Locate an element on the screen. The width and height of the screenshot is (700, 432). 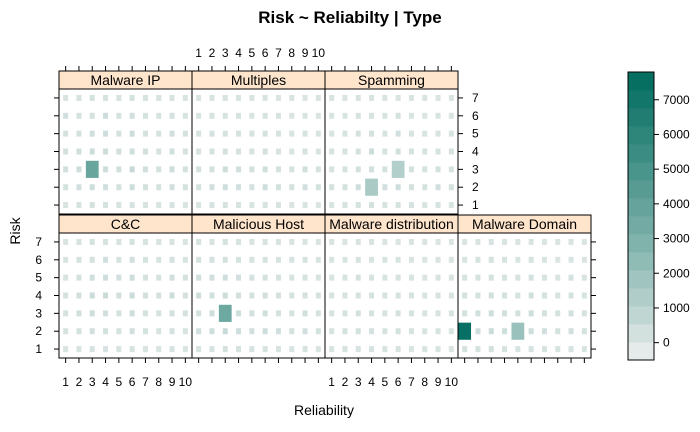
panel-candc: C&C is located at coordinates (125, 286).